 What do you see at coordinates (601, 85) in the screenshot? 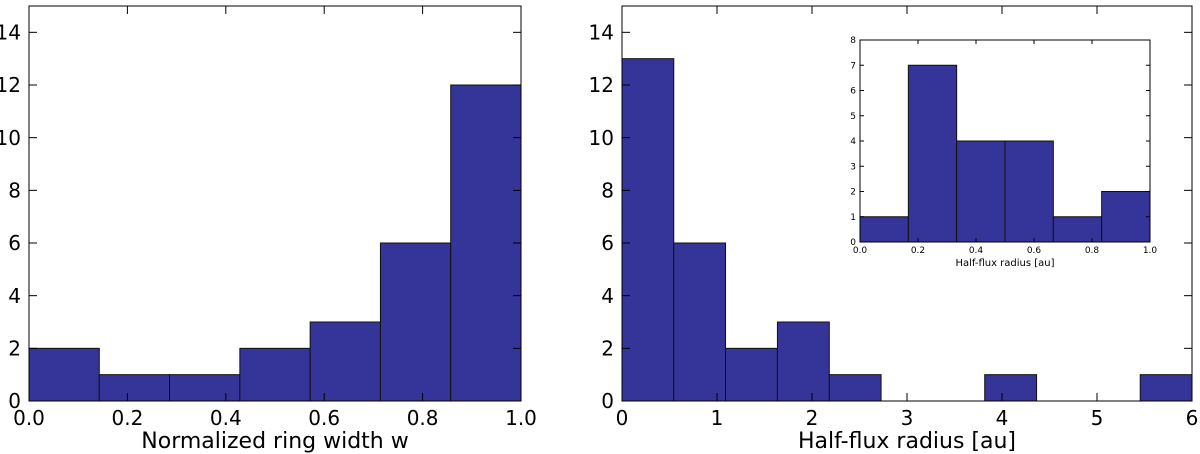
I see `right-y-tick-label: 12` at bounding box center [601, 85].